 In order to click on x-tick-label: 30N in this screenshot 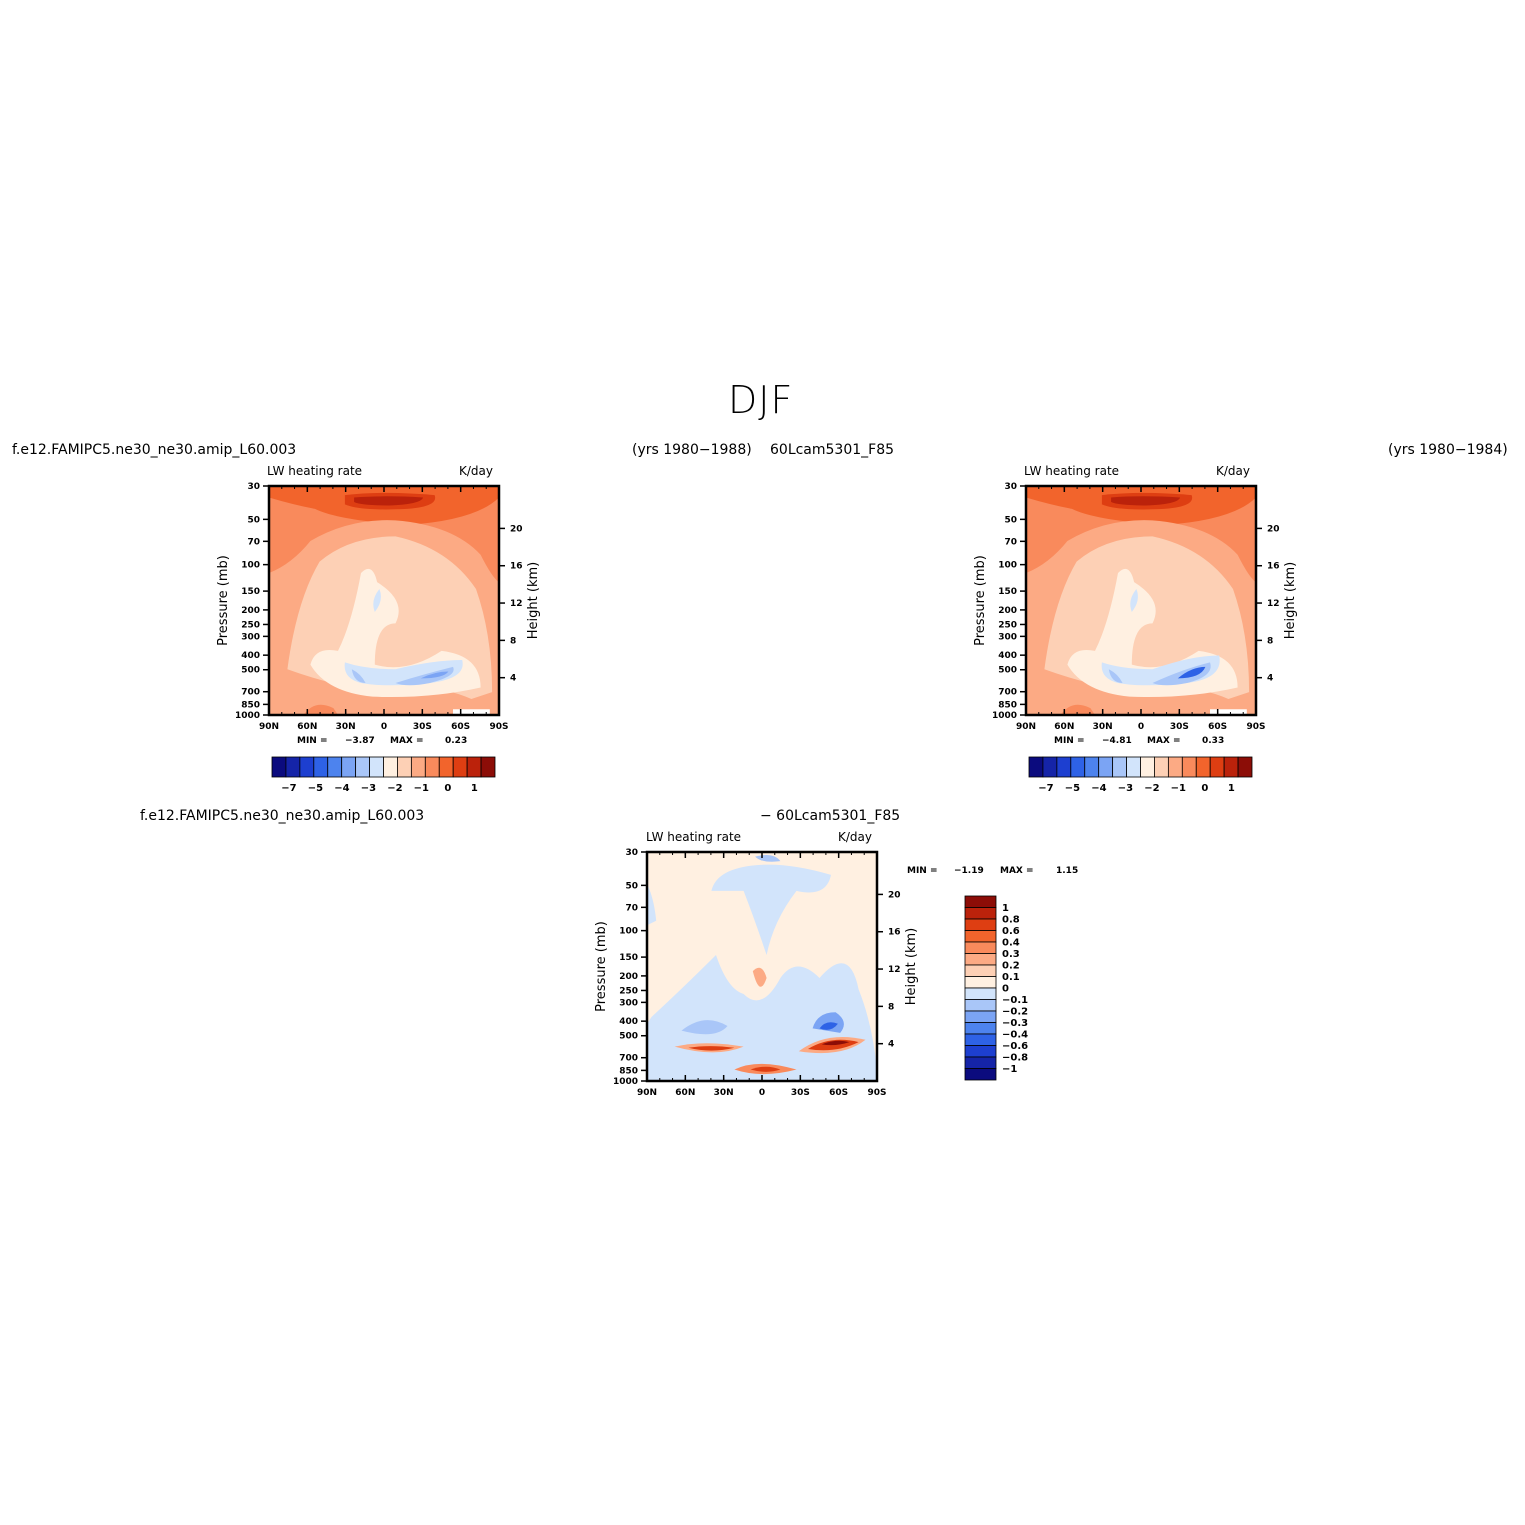, I will do `click(1103, 727)`.